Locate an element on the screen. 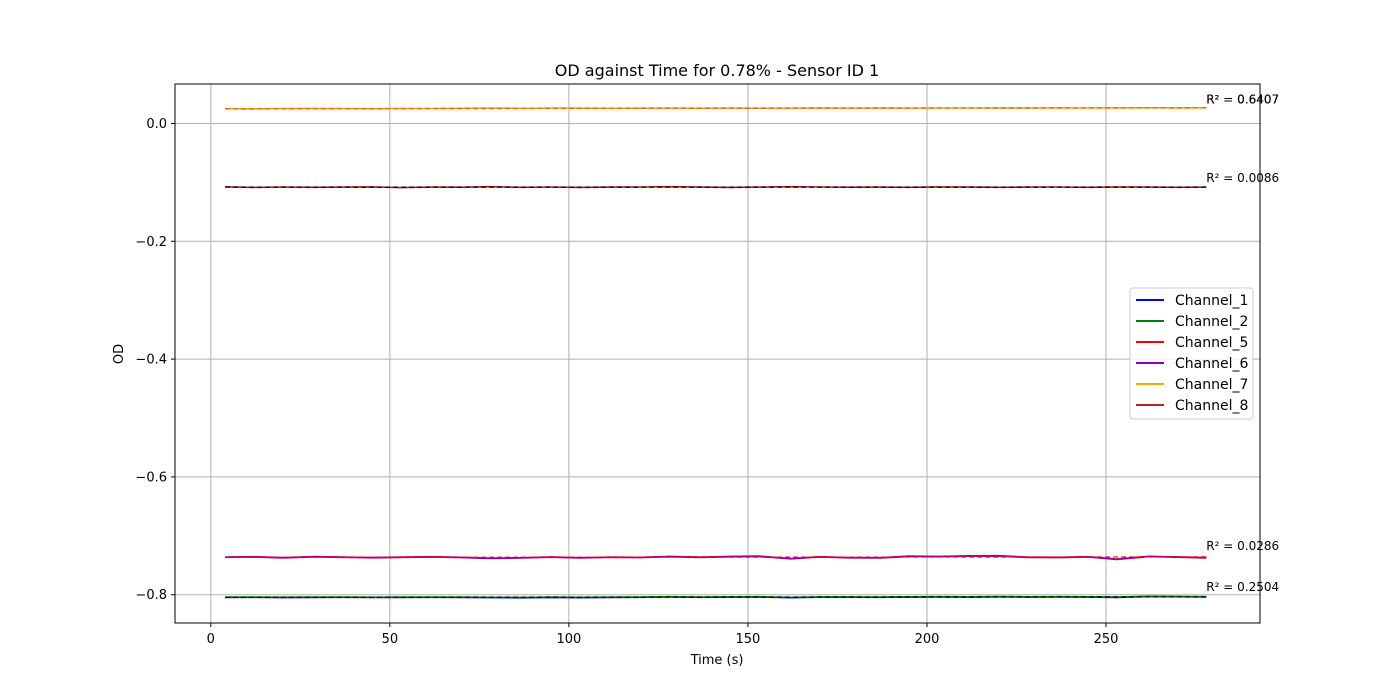  y-tick-label: −0.4 is located at coordinates (151, 360).